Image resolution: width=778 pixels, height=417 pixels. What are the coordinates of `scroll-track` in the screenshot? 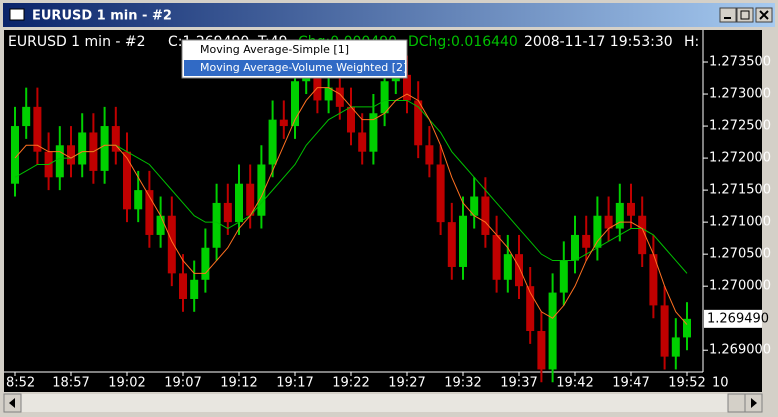 It's located at (383, 403).